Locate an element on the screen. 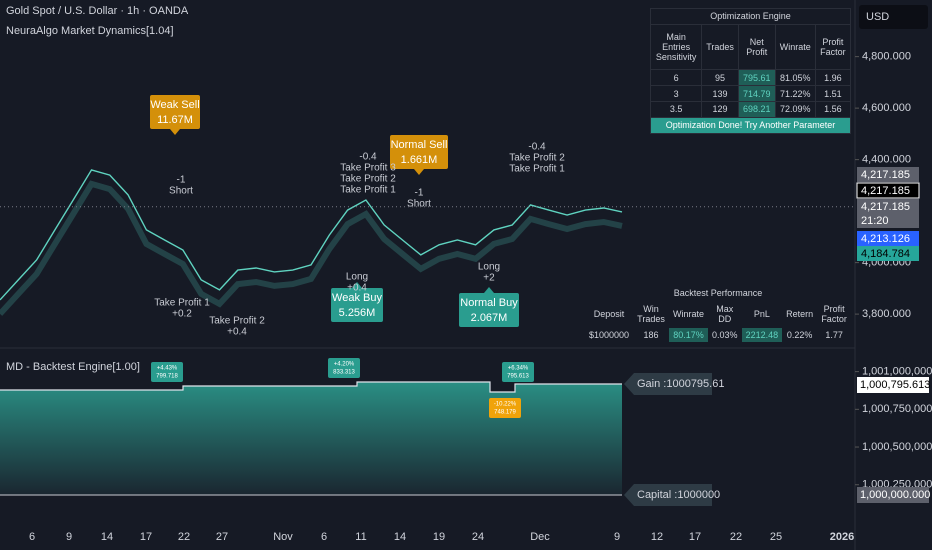 The width and height of the screenshot is (932, 550). table-cell: 81.05% is located at coordinates (795, 78).